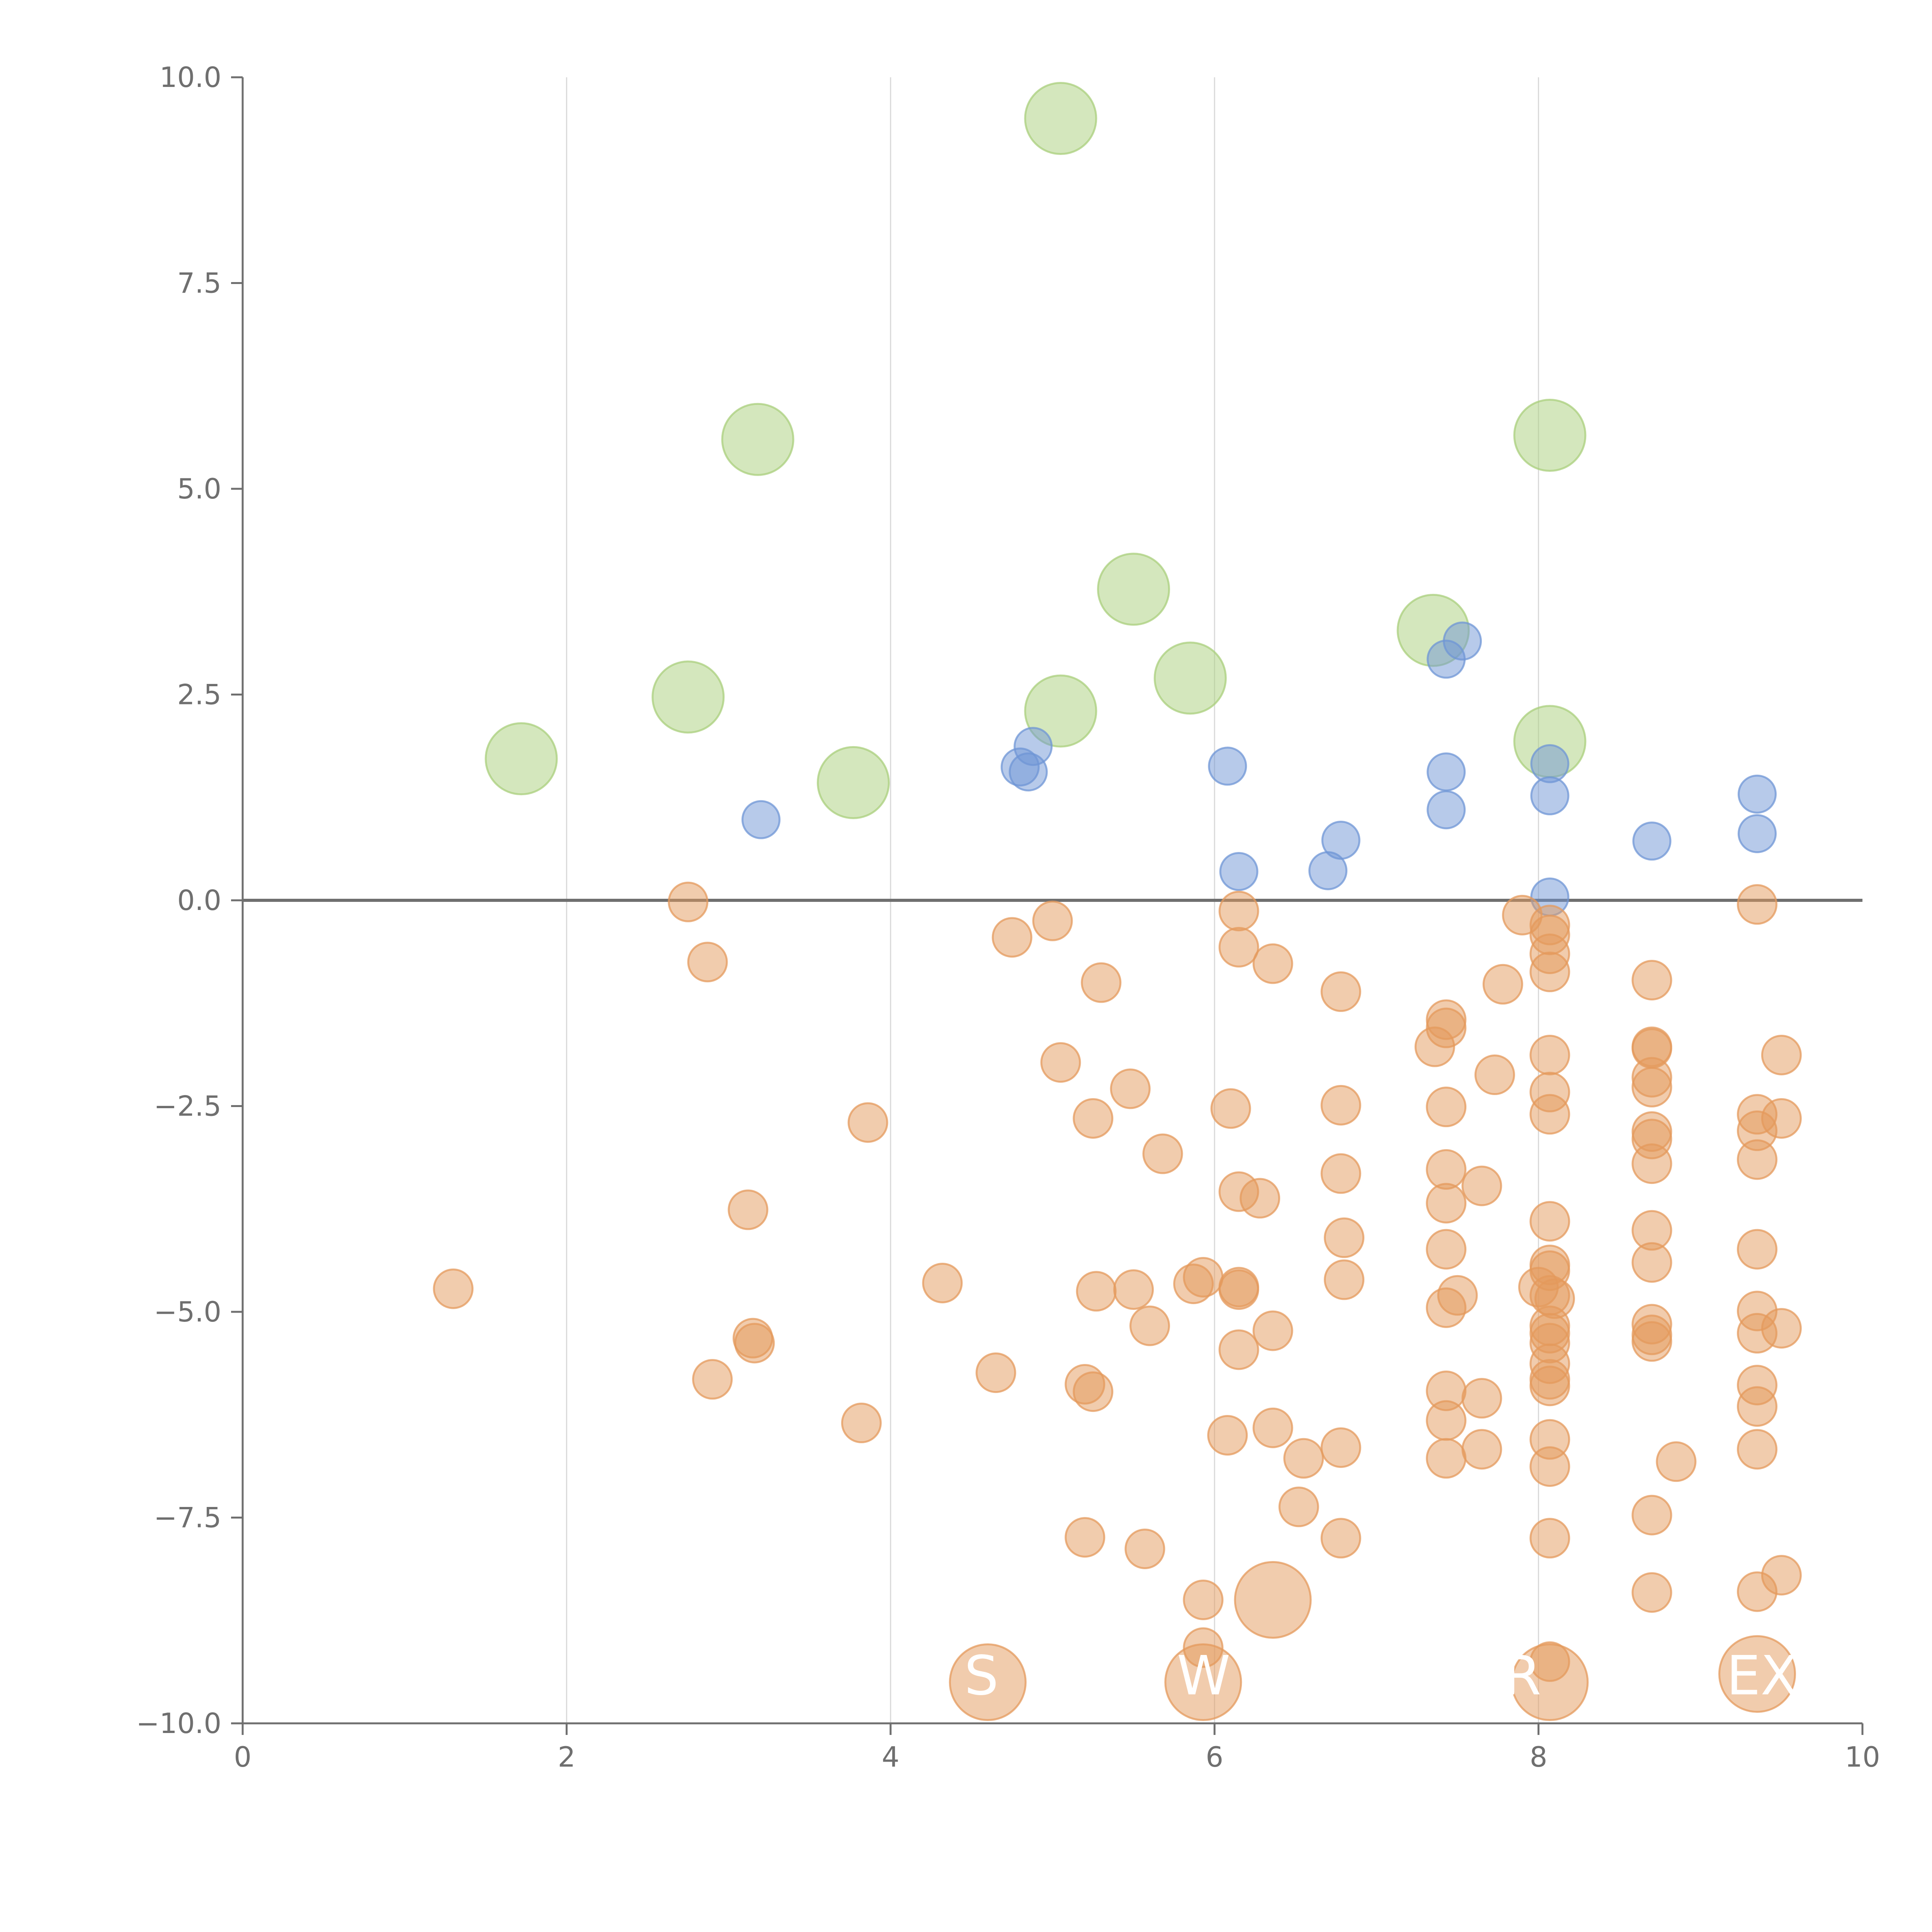 The height and width of the screenshot is (1932, 1932). I want to click on annotation-label: S, so click(982, 1676).